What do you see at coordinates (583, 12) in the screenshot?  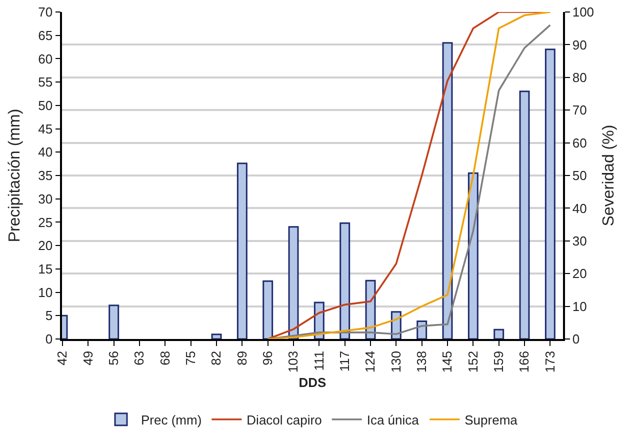 I see `y2-tick-label: 100` at bounding box center [583, 12].